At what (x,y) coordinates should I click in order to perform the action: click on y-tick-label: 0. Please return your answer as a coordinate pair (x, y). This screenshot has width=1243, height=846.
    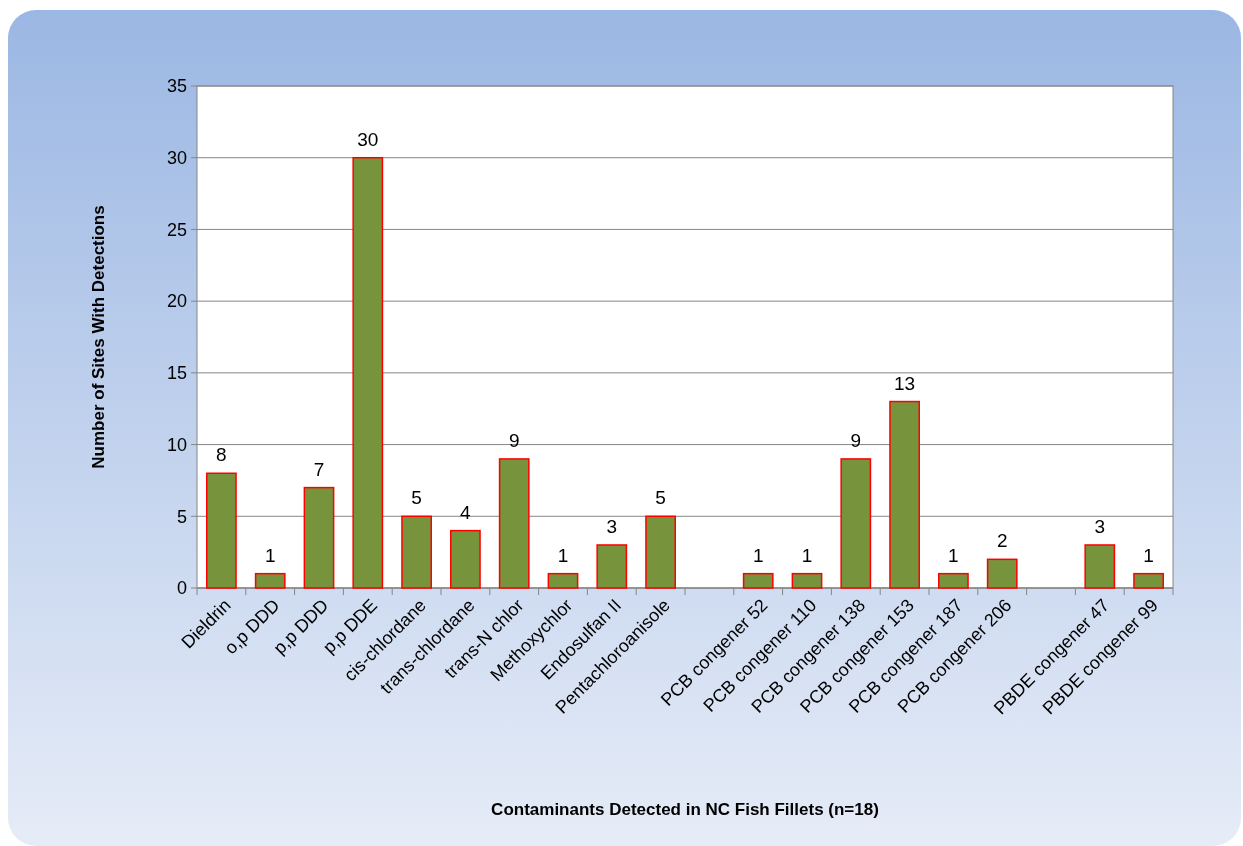
    Looking at the image, I should click on (181, 588).